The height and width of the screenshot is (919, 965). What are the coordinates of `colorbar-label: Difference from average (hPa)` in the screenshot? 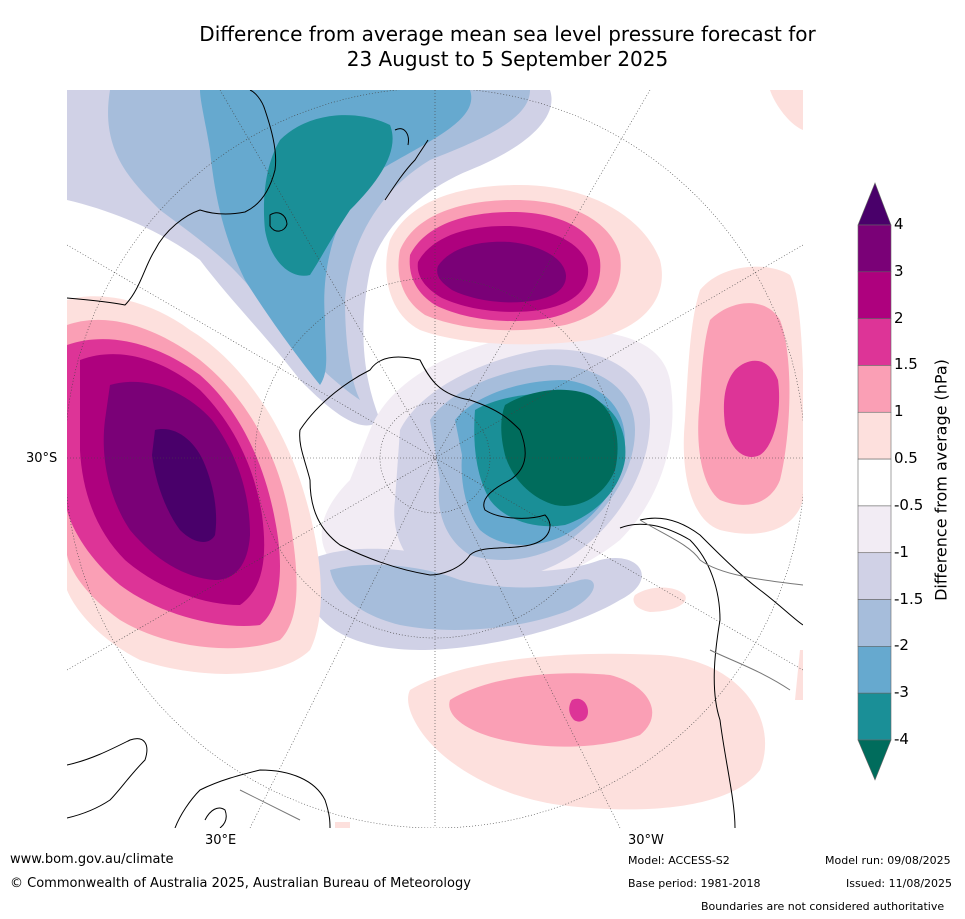 It's located at (941, 480).